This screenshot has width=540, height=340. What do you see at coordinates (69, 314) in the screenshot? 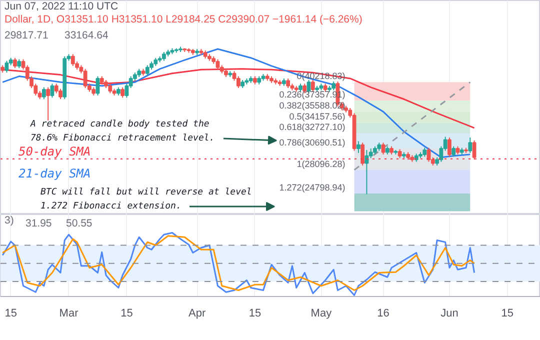
I see `x-tick-label: Mar` at bounding box center [69, 314].